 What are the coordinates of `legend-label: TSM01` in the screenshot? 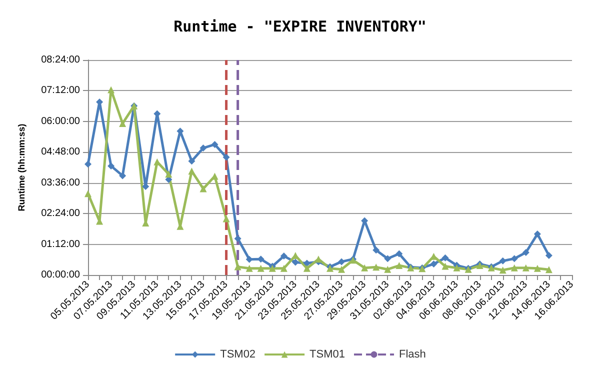 It's located at (328, 354).